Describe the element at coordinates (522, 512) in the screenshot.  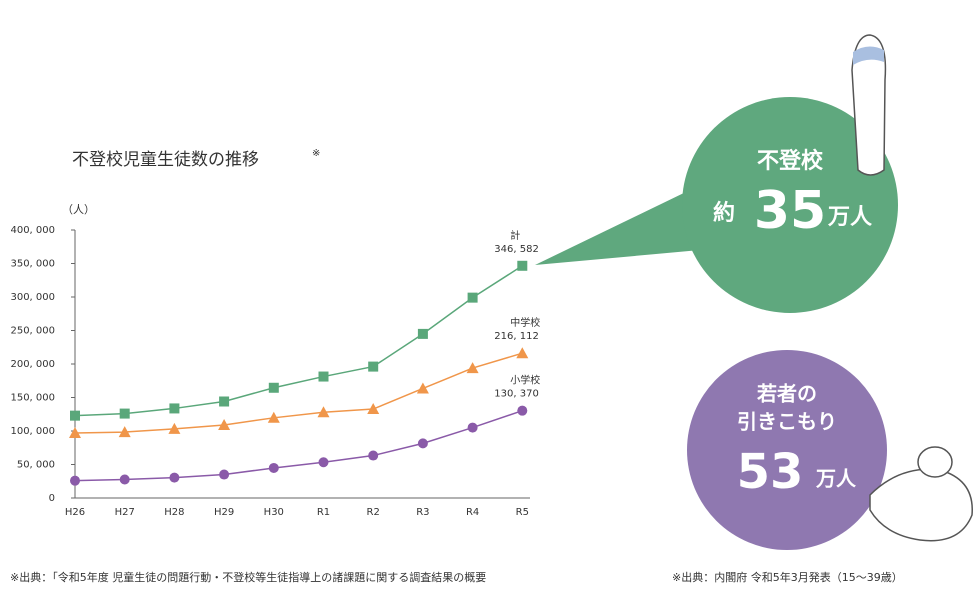
I see `x-tick-label: R5` at that location.